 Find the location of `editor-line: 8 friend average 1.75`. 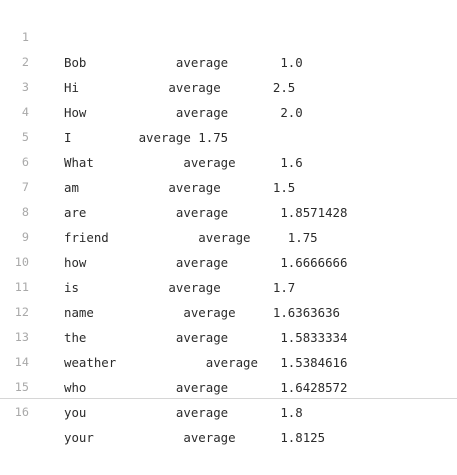

editor-line: 8 friend average 1.75 is located at coordinates (228, 210).